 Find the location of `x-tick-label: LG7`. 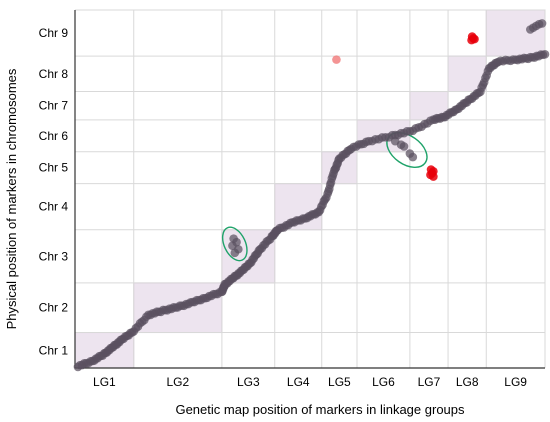

x-tick-label: LG7 is located at coordinates (429, 382).